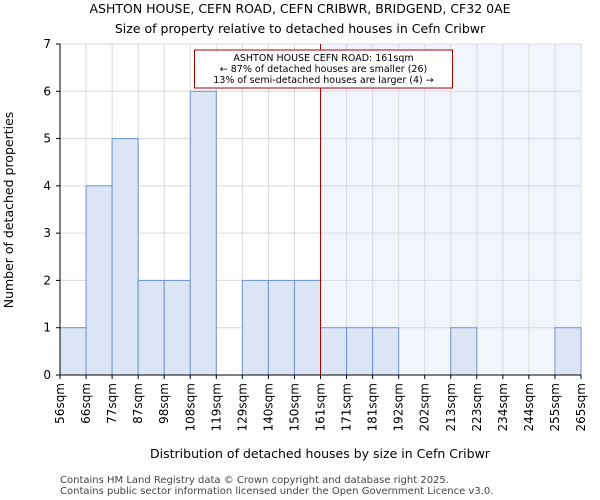  What do you see at coordinates (581, 407) in the screenshot?
I see `x-tick-label: 265sqm` at bounding box center [581, 407].